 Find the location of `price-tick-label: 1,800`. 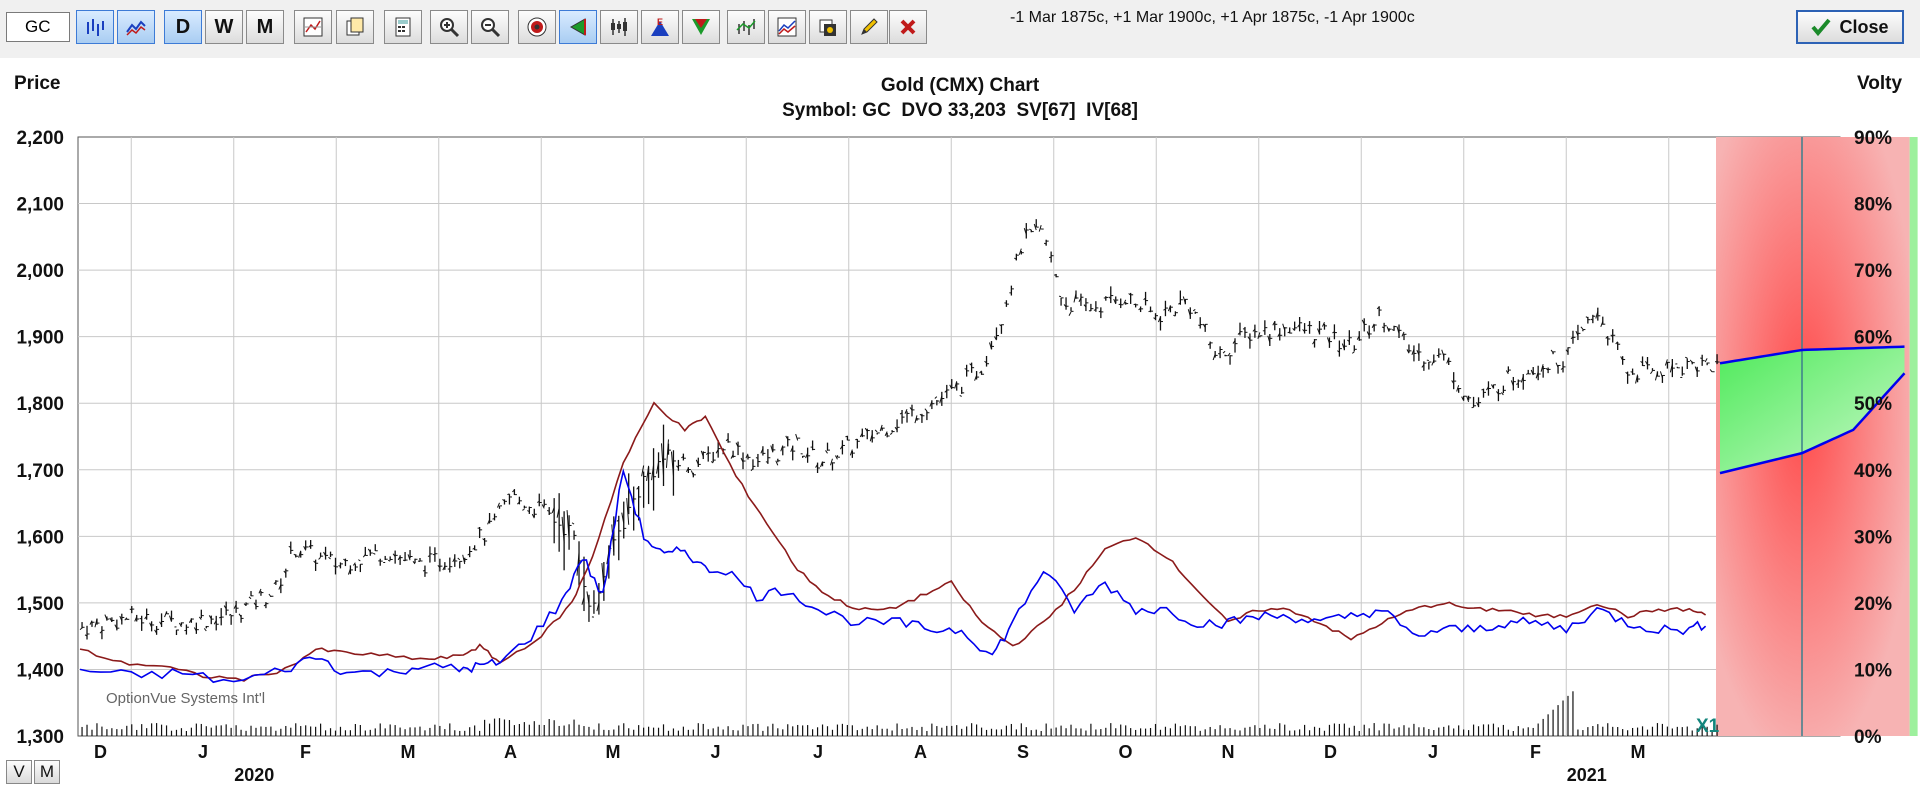

price-tick-label: 1,800 is located at coordinates (40, 404).